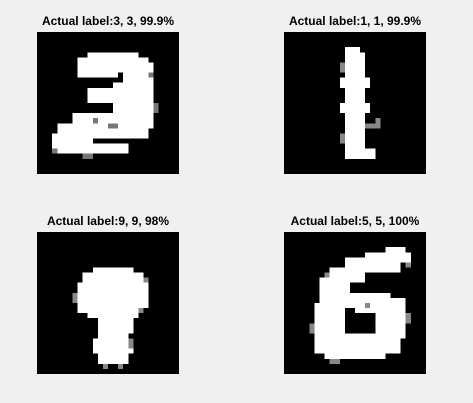 The height and width of the screenshot is (403, 473). I want to click on subplot-title: Actual label:1, 1, 99.9%, so click(355, 21).